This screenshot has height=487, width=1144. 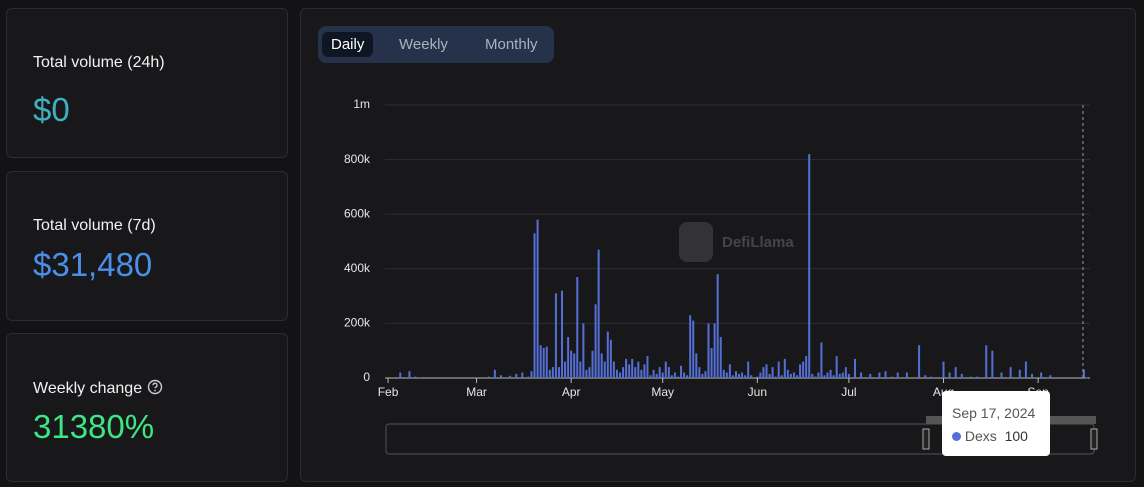 What do you see at coordinates (99, 62) in the screenshot?
I see `stat-label: Total volume (24h)` at bounding box center [99, 62].